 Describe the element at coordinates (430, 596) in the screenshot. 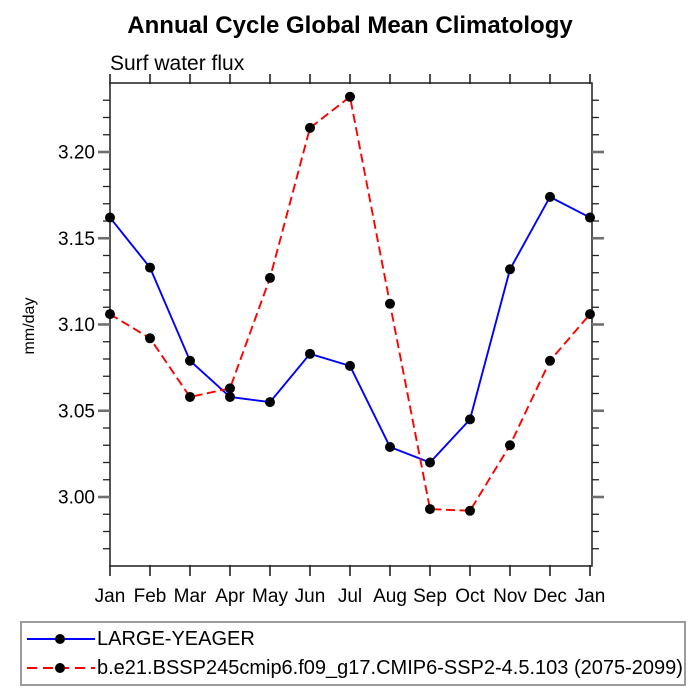

I see `x-tick-label: Sep` at that location.